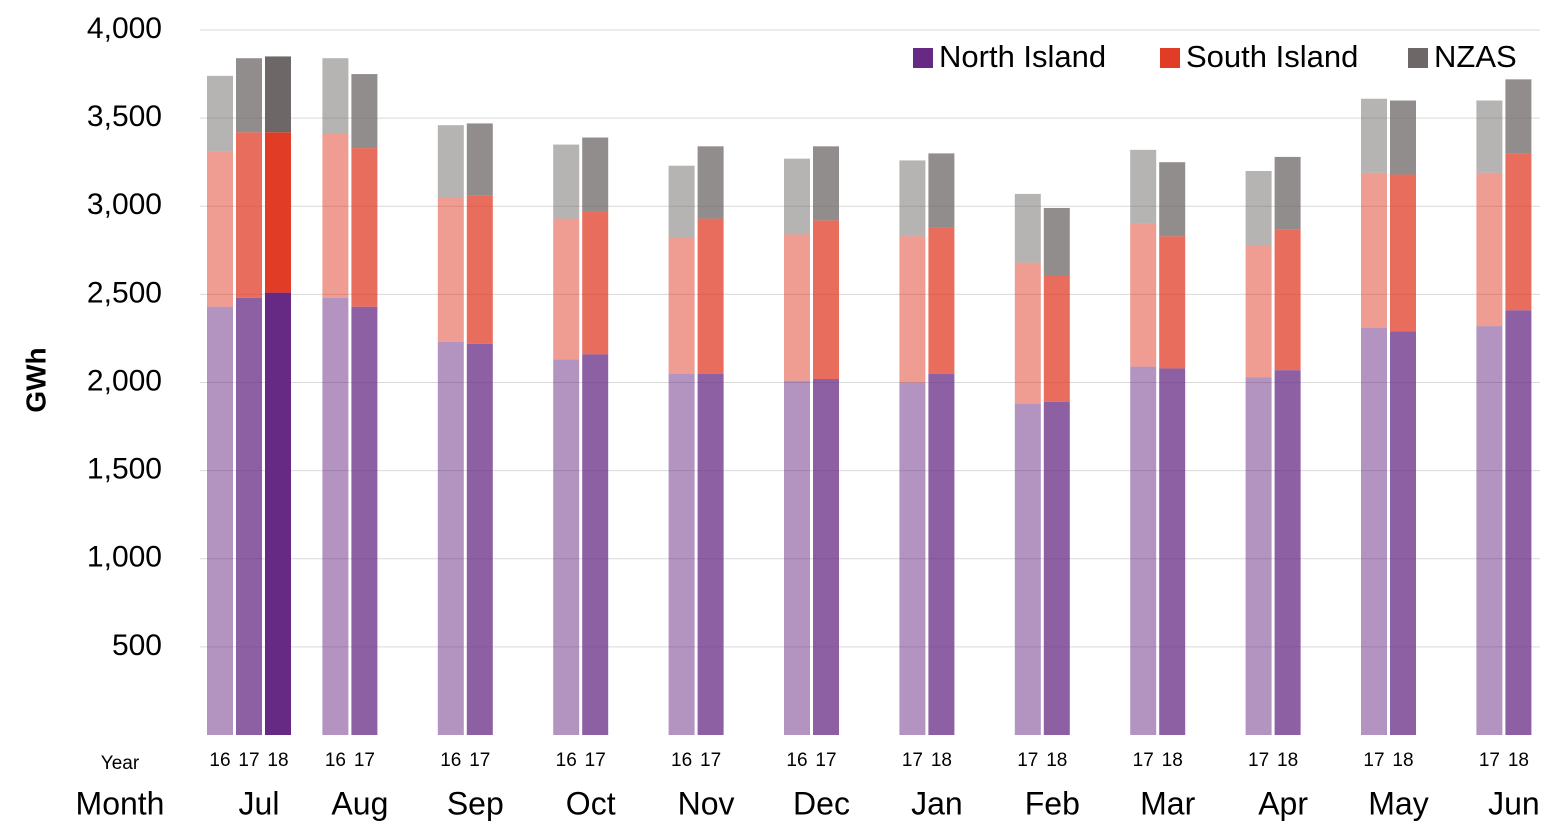 Image resolution: width=1555 pixels, height=827 pixels. What do you see at coordinates (124, 469) in the screenshot?
I see `y-tick-label: 1,500` at bounding box center [124, 469].